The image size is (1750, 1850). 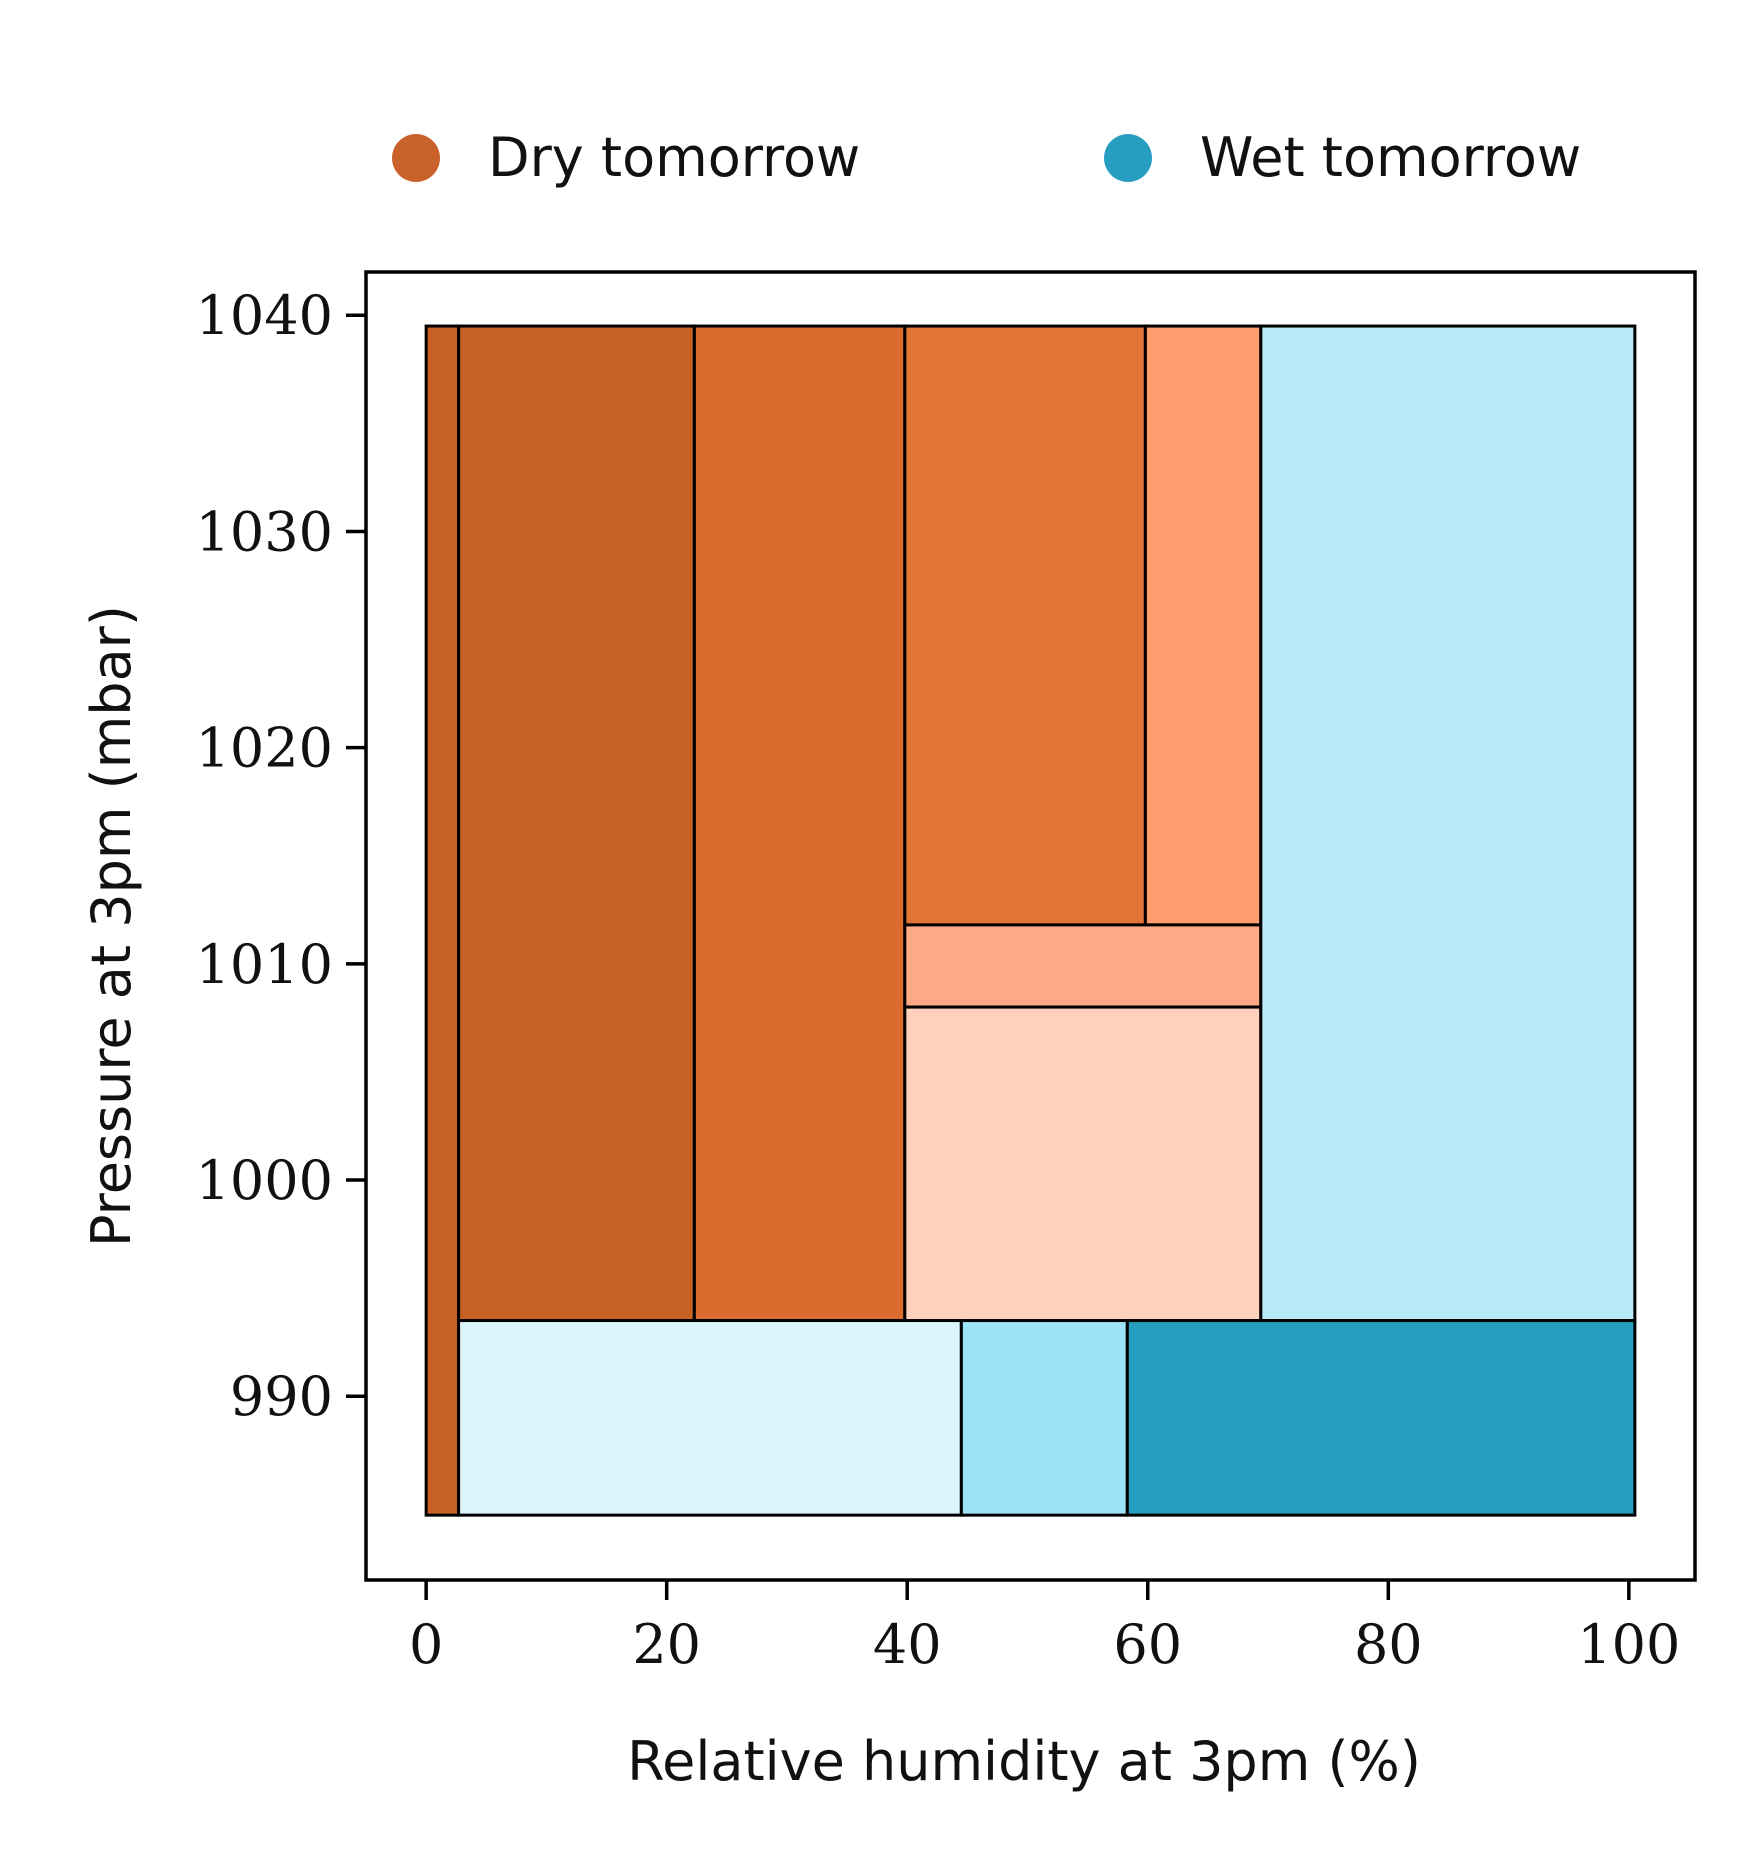 What do you see at coordinates (281, 856) in the screenshot?
I see `y-axis-ticks: 990 1000 1010 1020 1030 1040` at bounding box center [281, 856].